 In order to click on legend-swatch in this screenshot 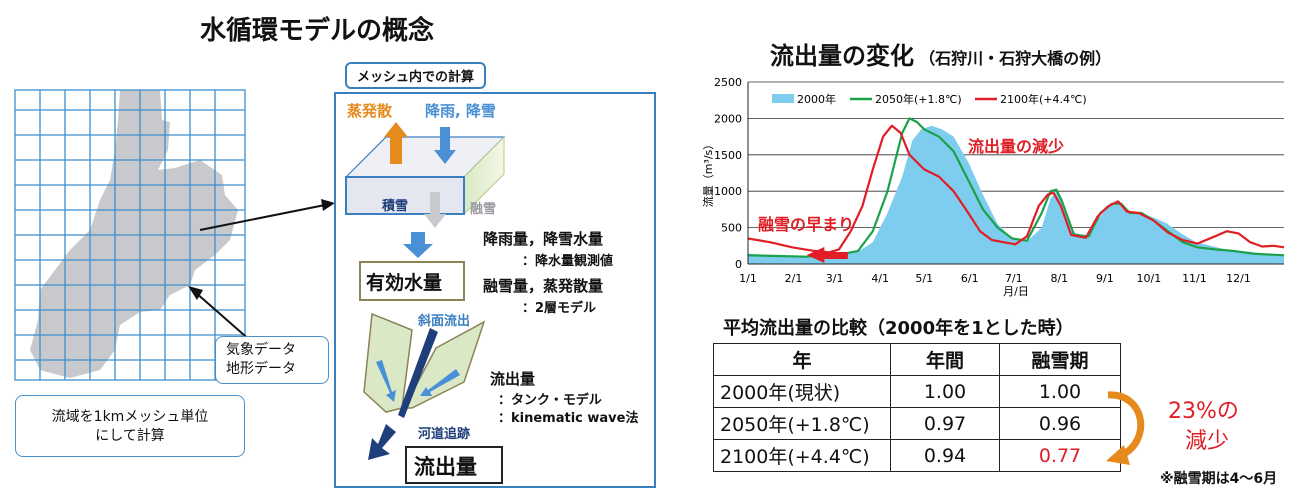, I will do `click(783, 98)`.